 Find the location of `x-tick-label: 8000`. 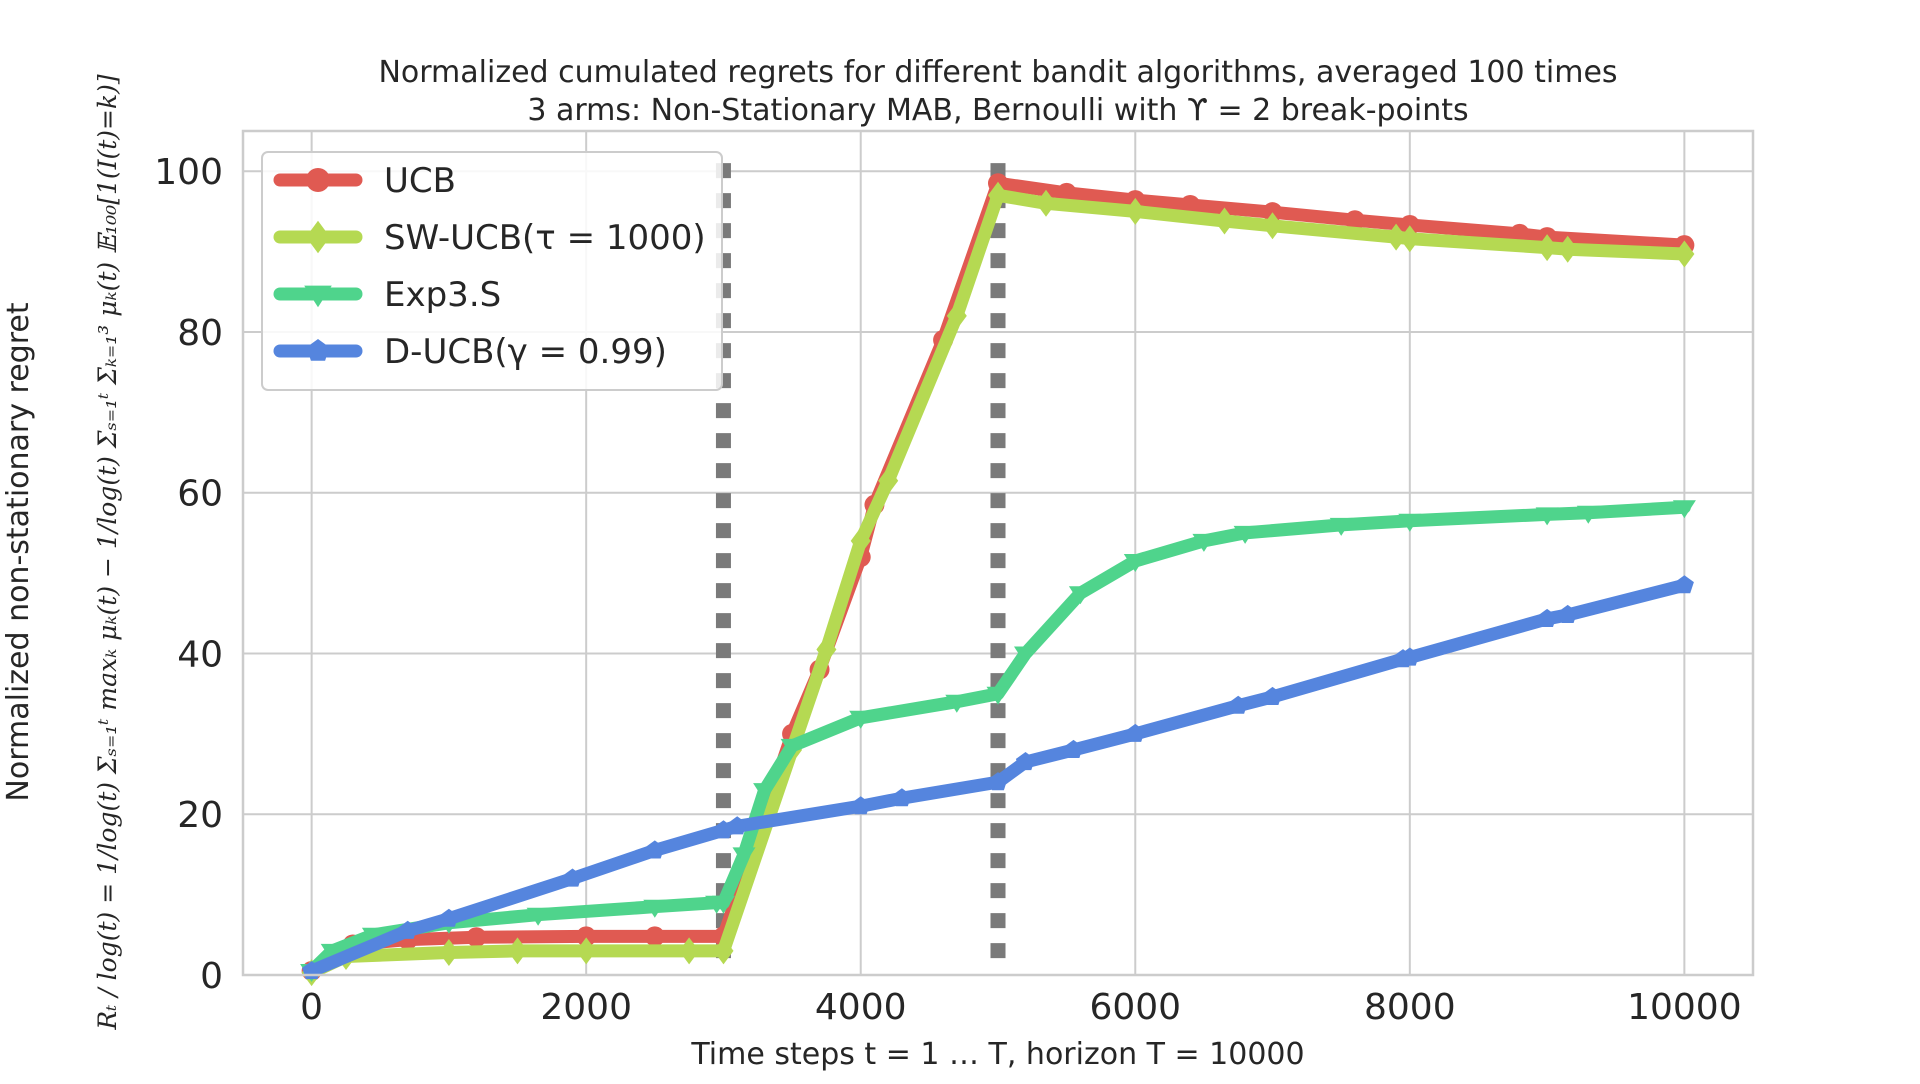

x-tick-label: 8000 is located at coordinates (1410, 1007).